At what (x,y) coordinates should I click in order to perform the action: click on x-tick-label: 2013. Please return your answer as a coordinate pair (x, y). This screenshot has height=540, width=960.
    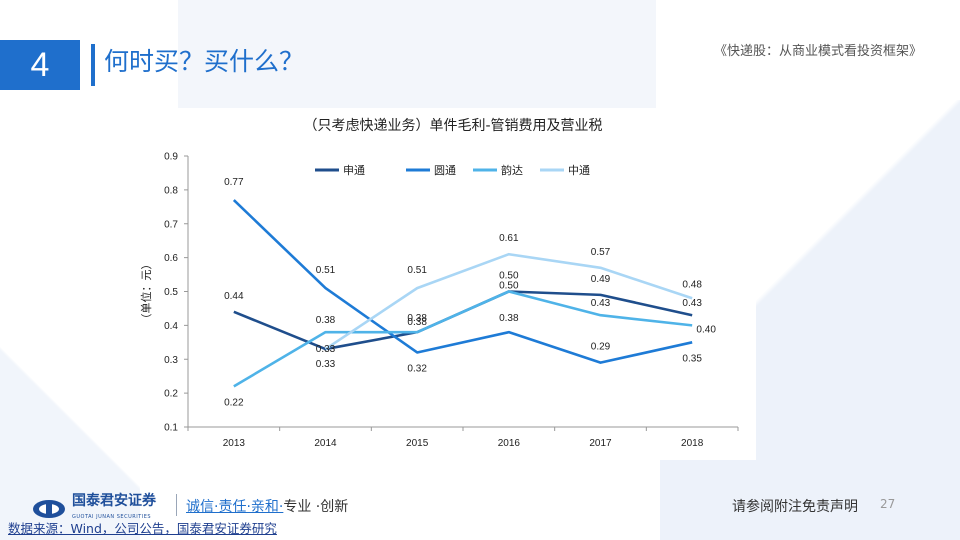
    Looking at the image, I should click on (234, 443).